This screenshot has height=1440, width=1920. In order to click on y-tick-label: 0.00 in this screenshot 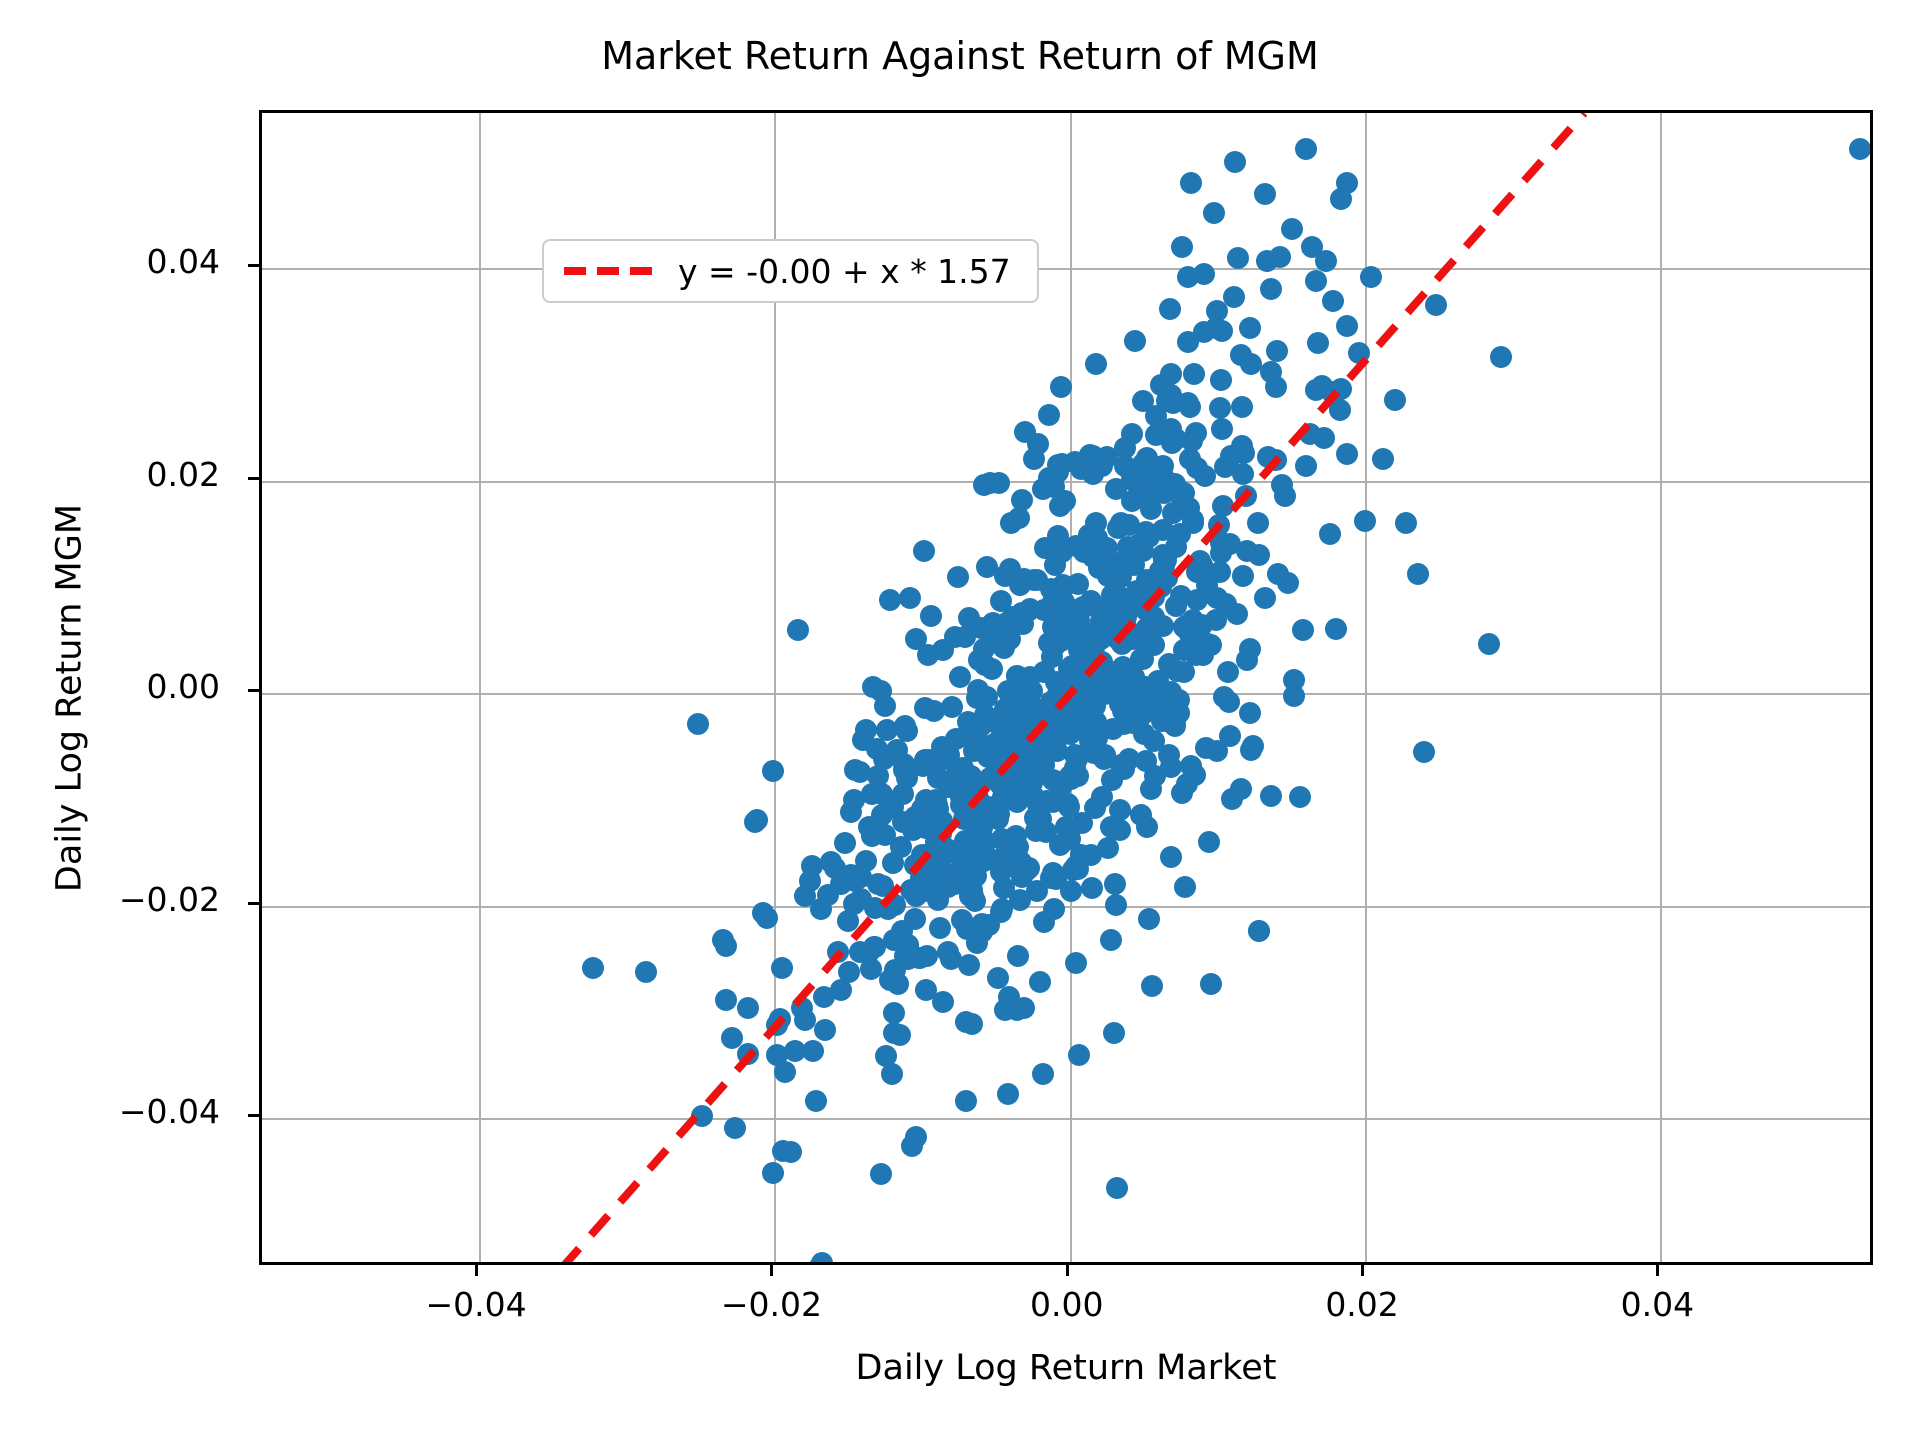, I will do `click(183, 687)`.